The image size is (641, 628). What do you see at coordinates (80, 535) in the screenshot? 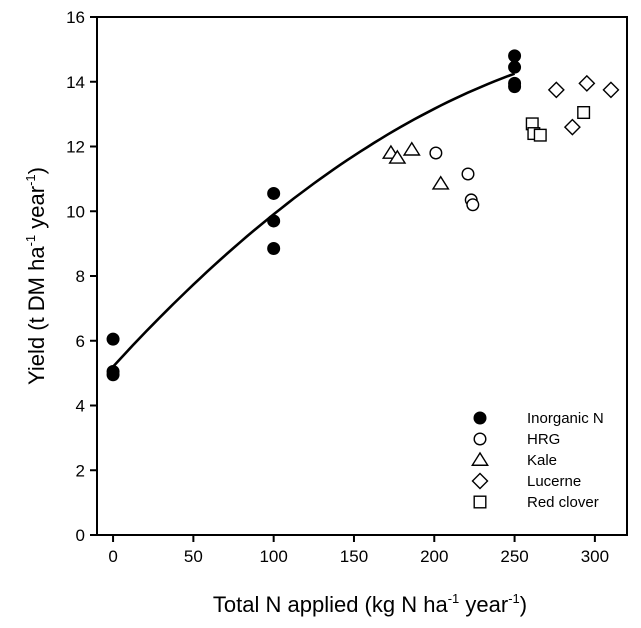
I see `y-tick-label: 0` at bounding box center [80, 535].